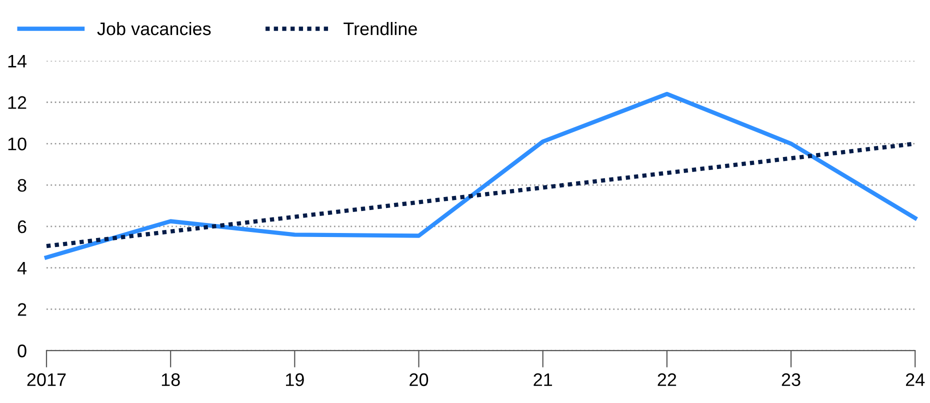 This screenshot has height=403, width=930. What do you see at coordinates (22, 309) in the screenshot?
I see `y-tick-label: 2` at bounding box center [22, 309].